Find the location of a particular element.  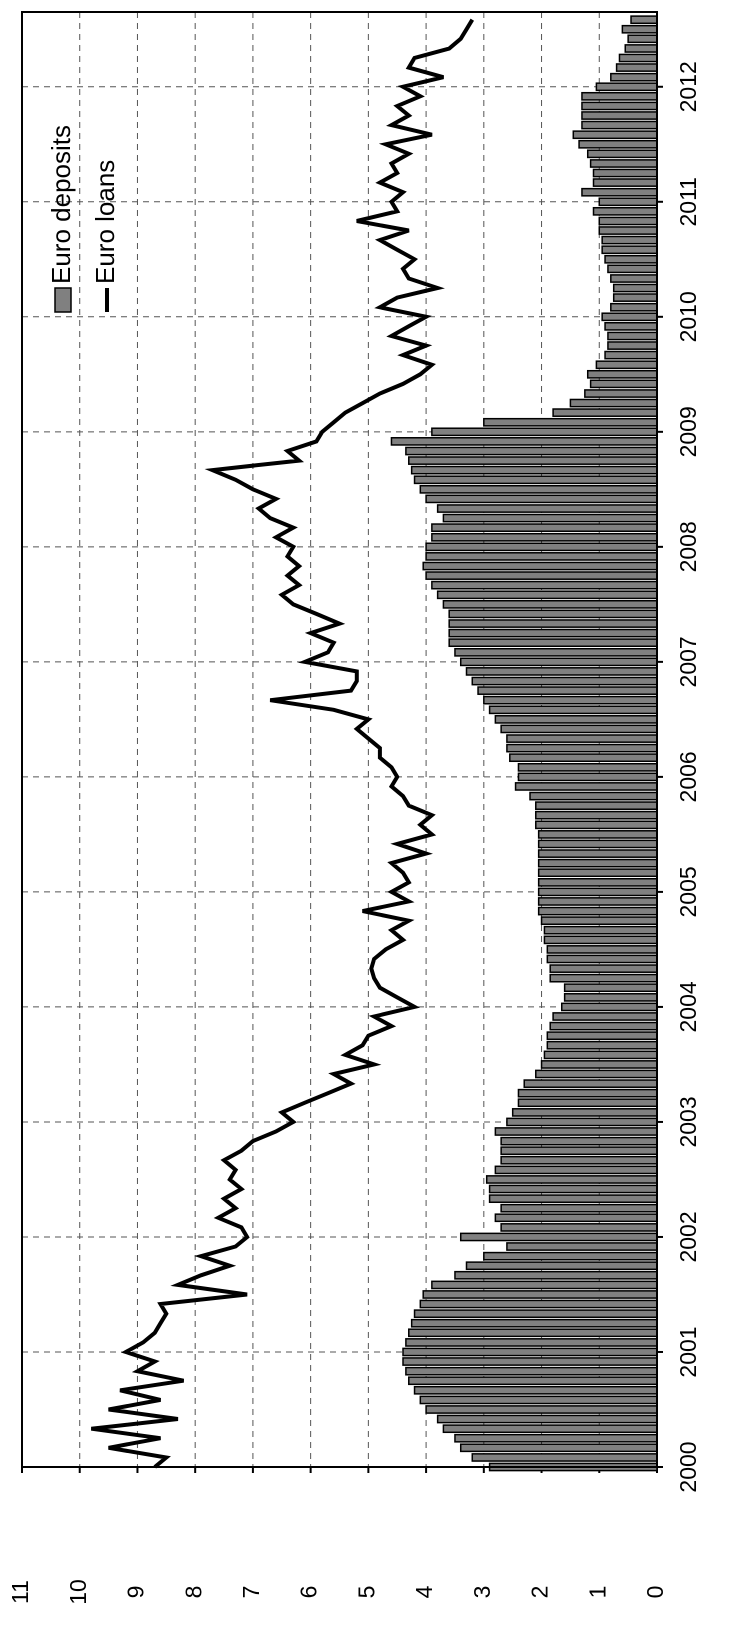

y-tick-label: 8 is located at coordinates (193, 1592).